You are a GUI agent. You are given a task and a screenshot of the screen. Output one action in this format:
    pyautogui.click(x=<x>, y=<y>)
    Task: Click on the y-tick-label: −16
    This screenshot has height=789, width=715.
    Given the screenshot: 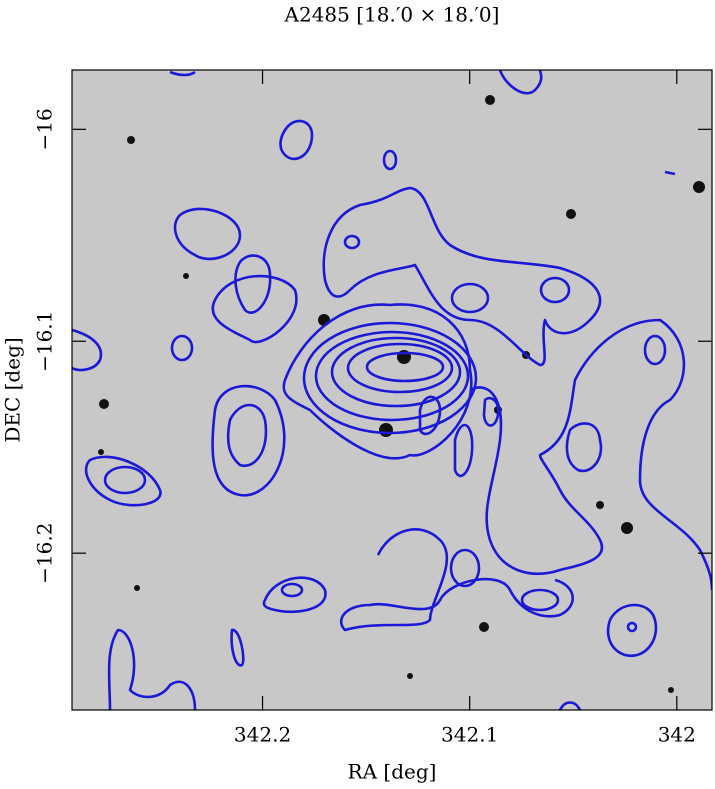 What is the action you would take?
    pyautogui.click(x=45, y=129)
    